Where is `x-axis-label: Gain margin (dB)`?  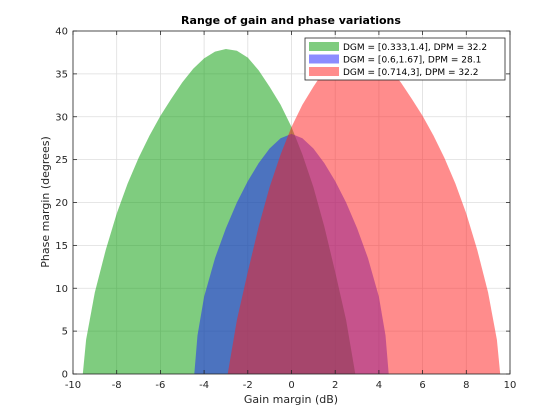 x-axis-label: Gain margin (dB) is located at coordinates (291, 399).